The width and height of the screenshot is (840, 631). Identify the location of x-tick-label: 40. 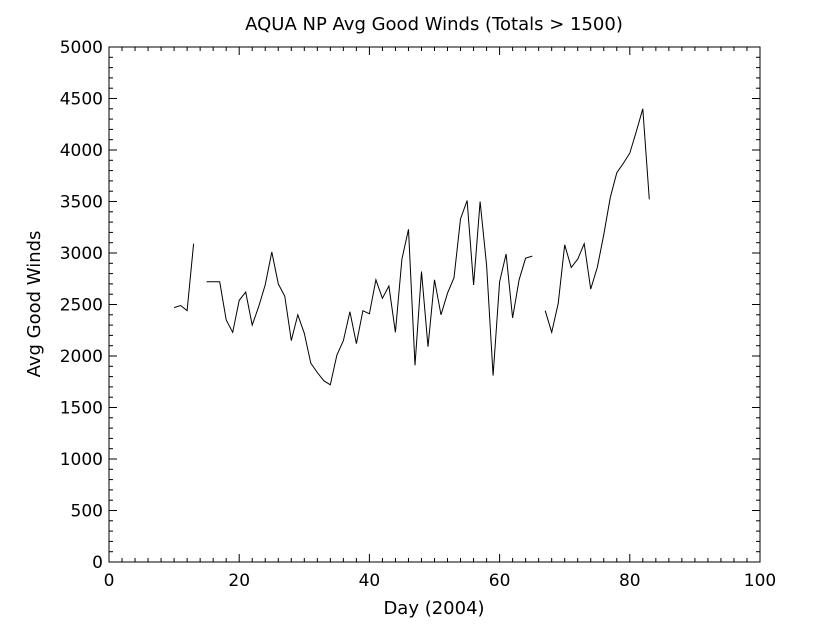
(370, 581).